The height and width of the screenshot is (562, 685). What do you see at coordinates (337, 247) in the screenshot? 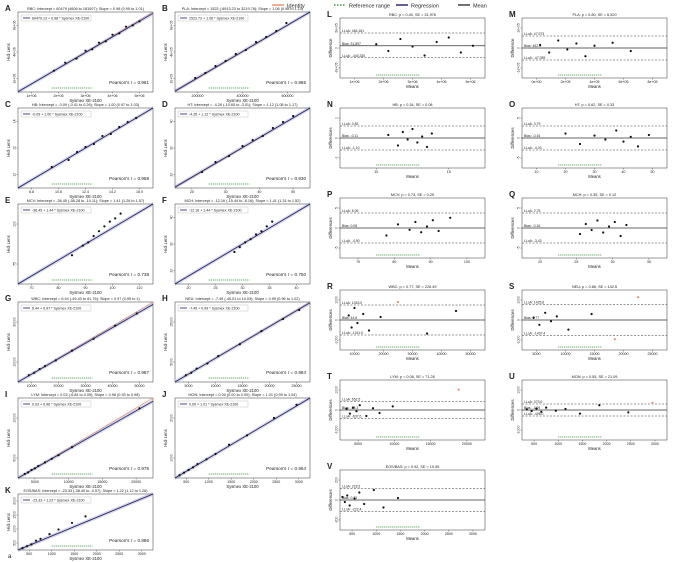
I see `y-tick-label: -5` at bounding box center [337, 247].